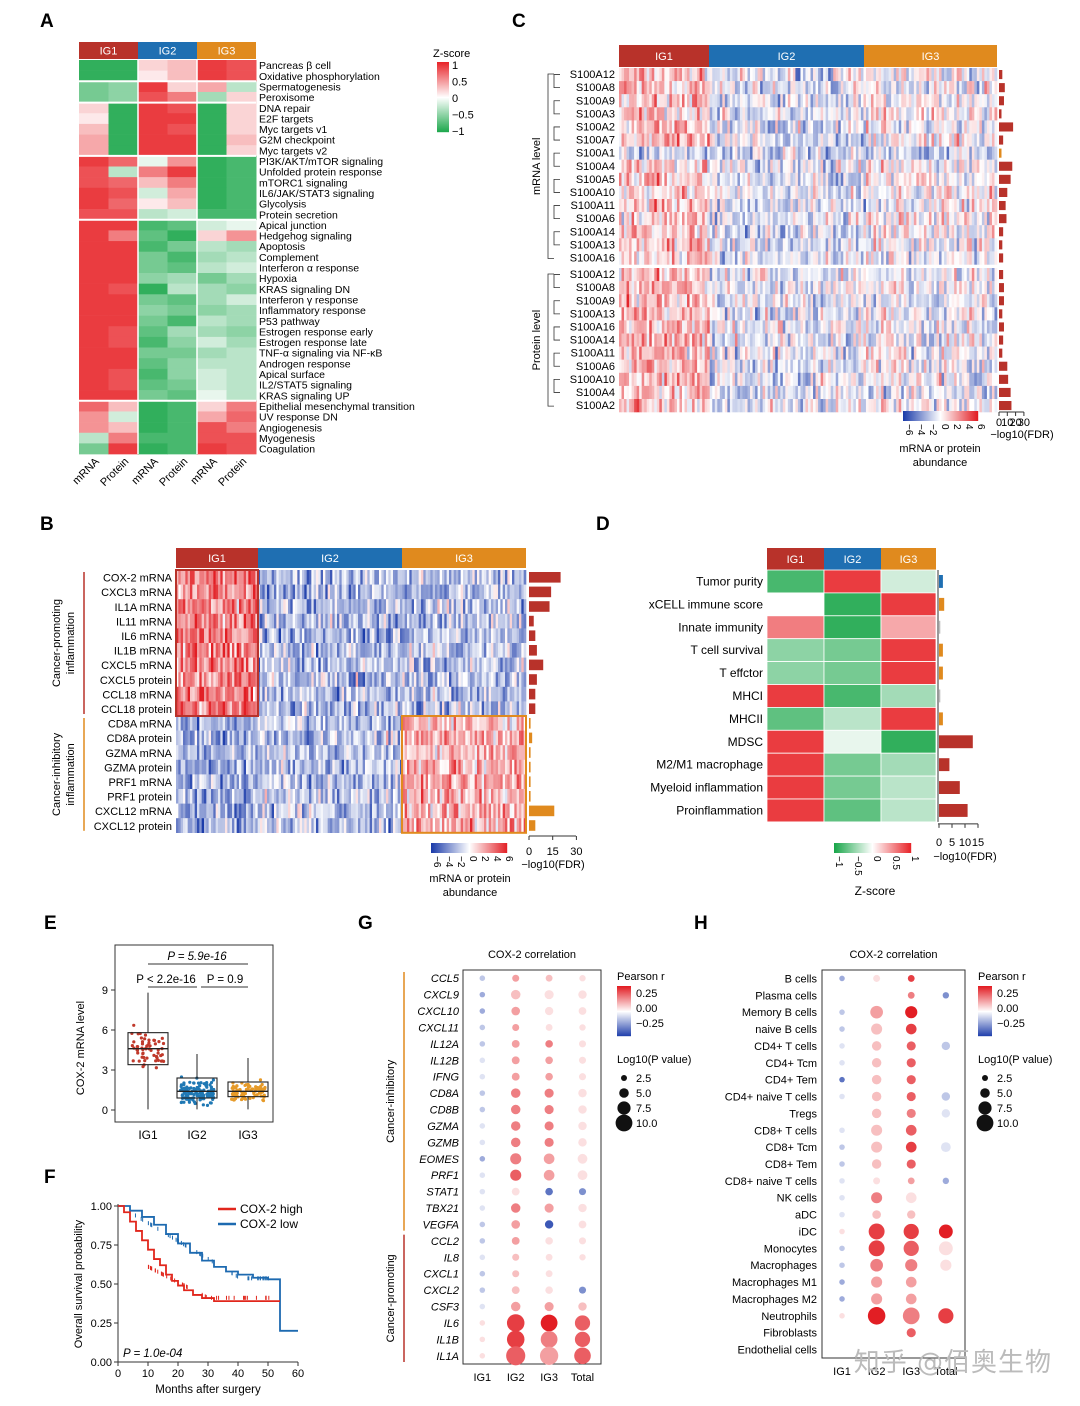 This screenshot has width=1080, height=1406. I want to click on panel-b-bar, so click(530, 796).